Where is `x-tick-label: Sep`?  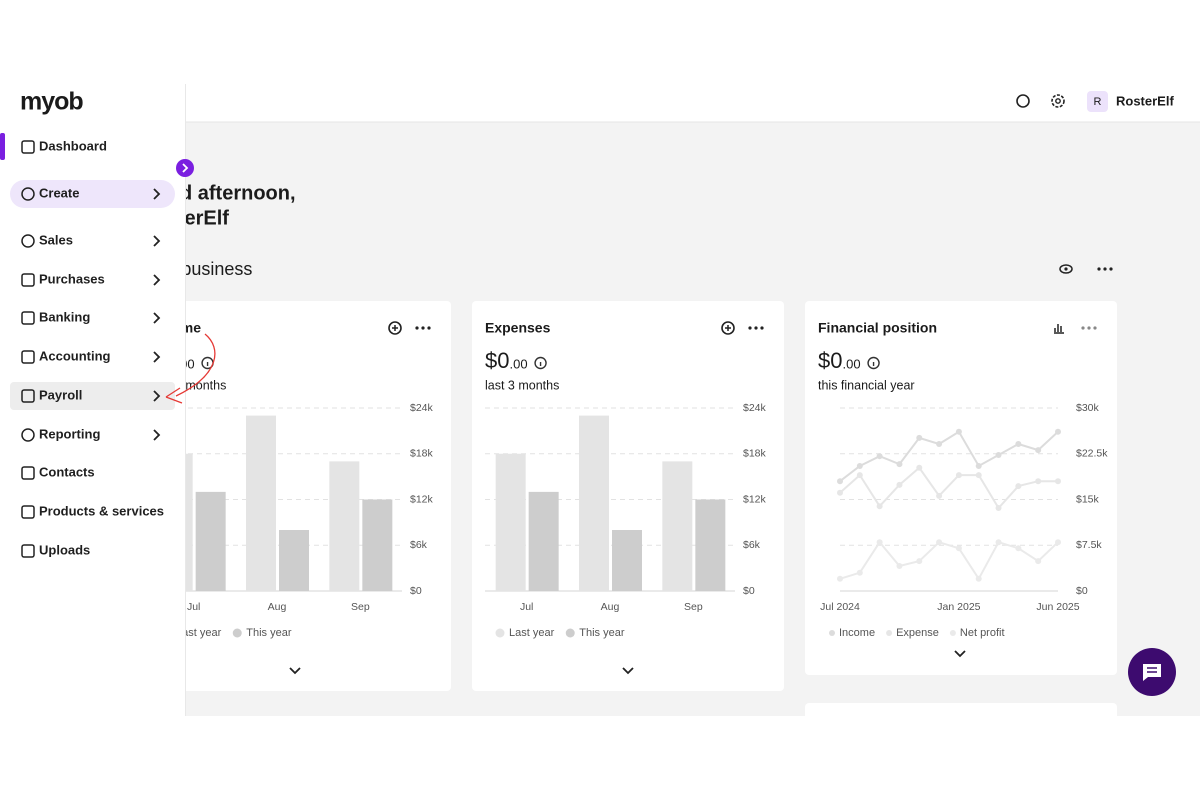 x-tick-label: Sep is located at coordinates (360, 607).